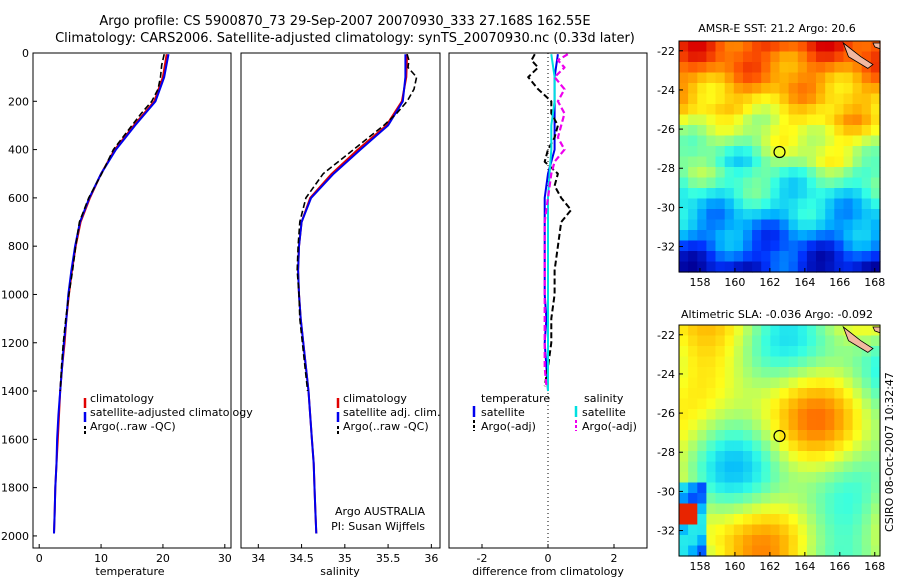 The image size is (900, 580). I want to click on sst-map-title: AMSR-E SST: 21.2 Argo: 20.6, so click(777, 28).